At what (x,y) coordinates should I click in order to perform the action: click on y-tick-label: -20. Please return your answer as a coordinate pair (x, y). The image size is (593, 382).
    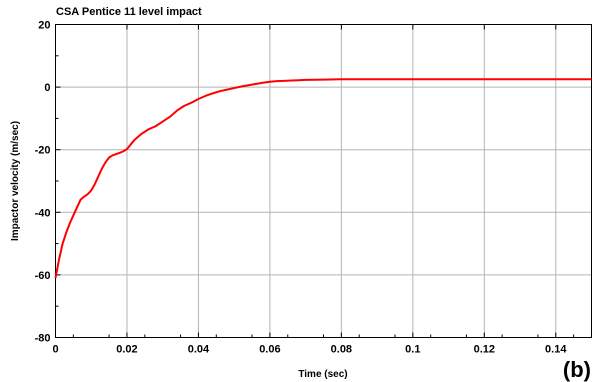
    Looking at the image, I should click on (43, 151).